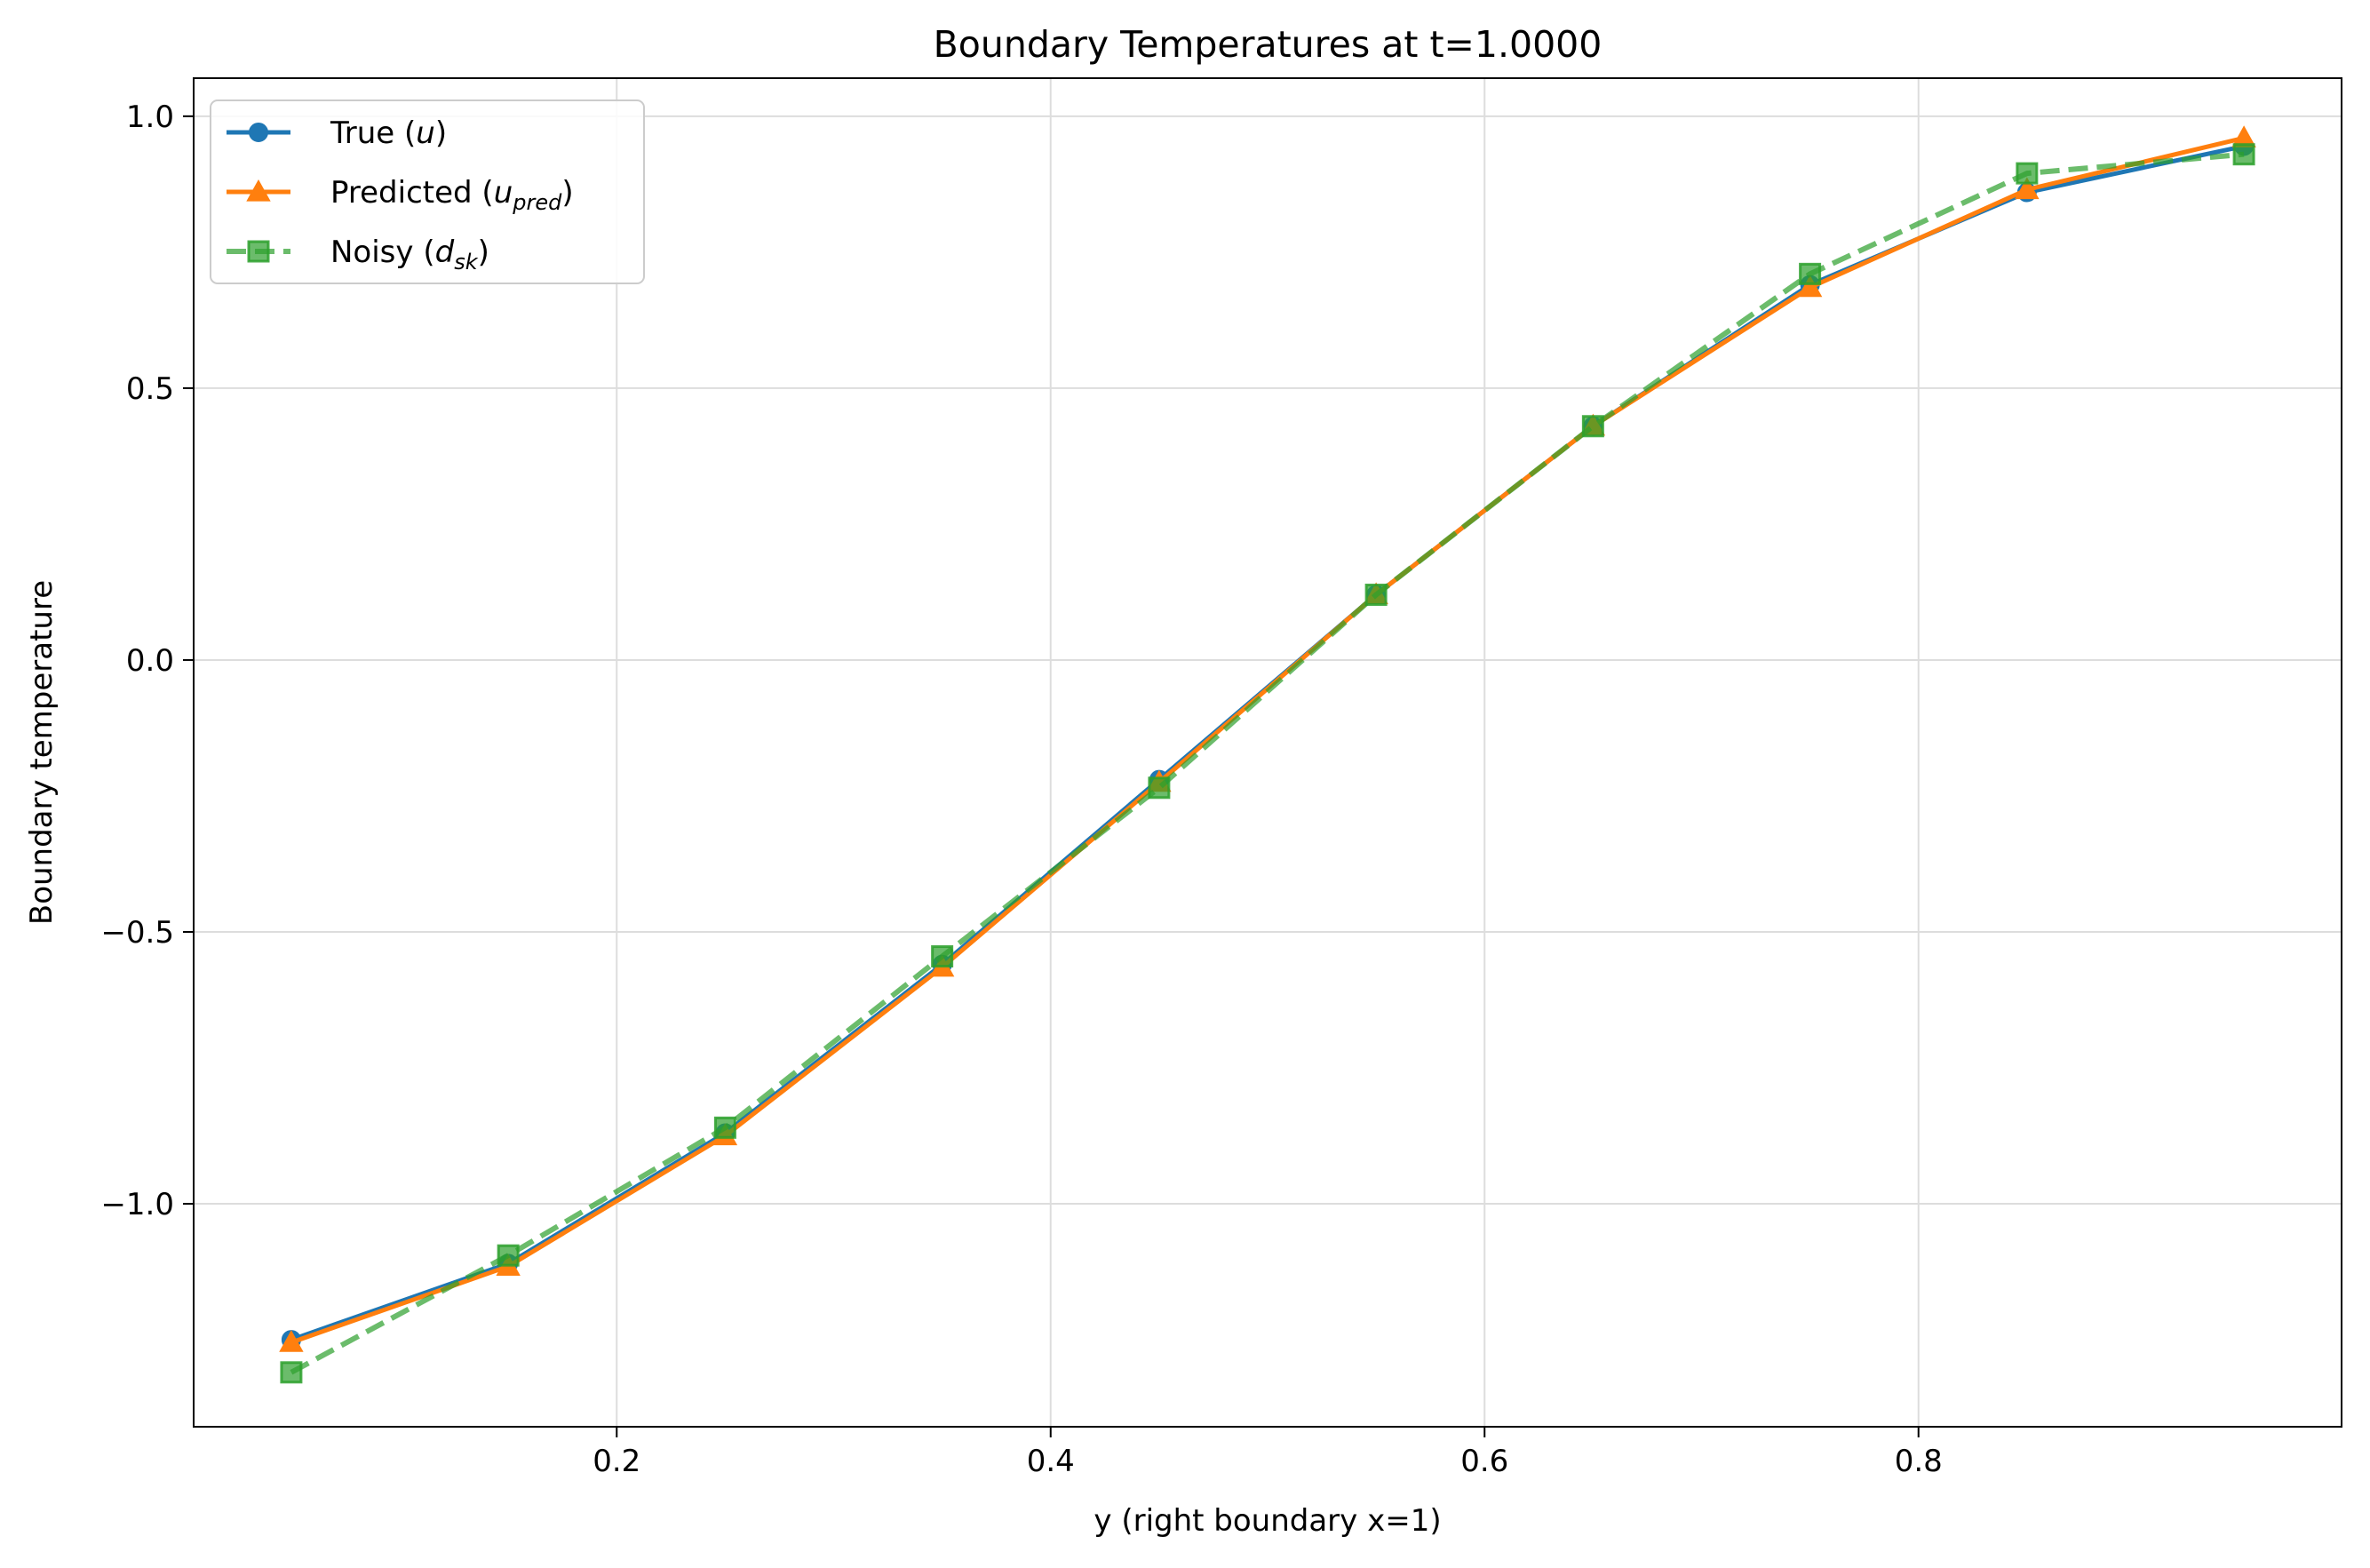 The width and height of the screenshot is (2370, 1568). I want to click on legend-label-true: True (u), so click(388, 133).